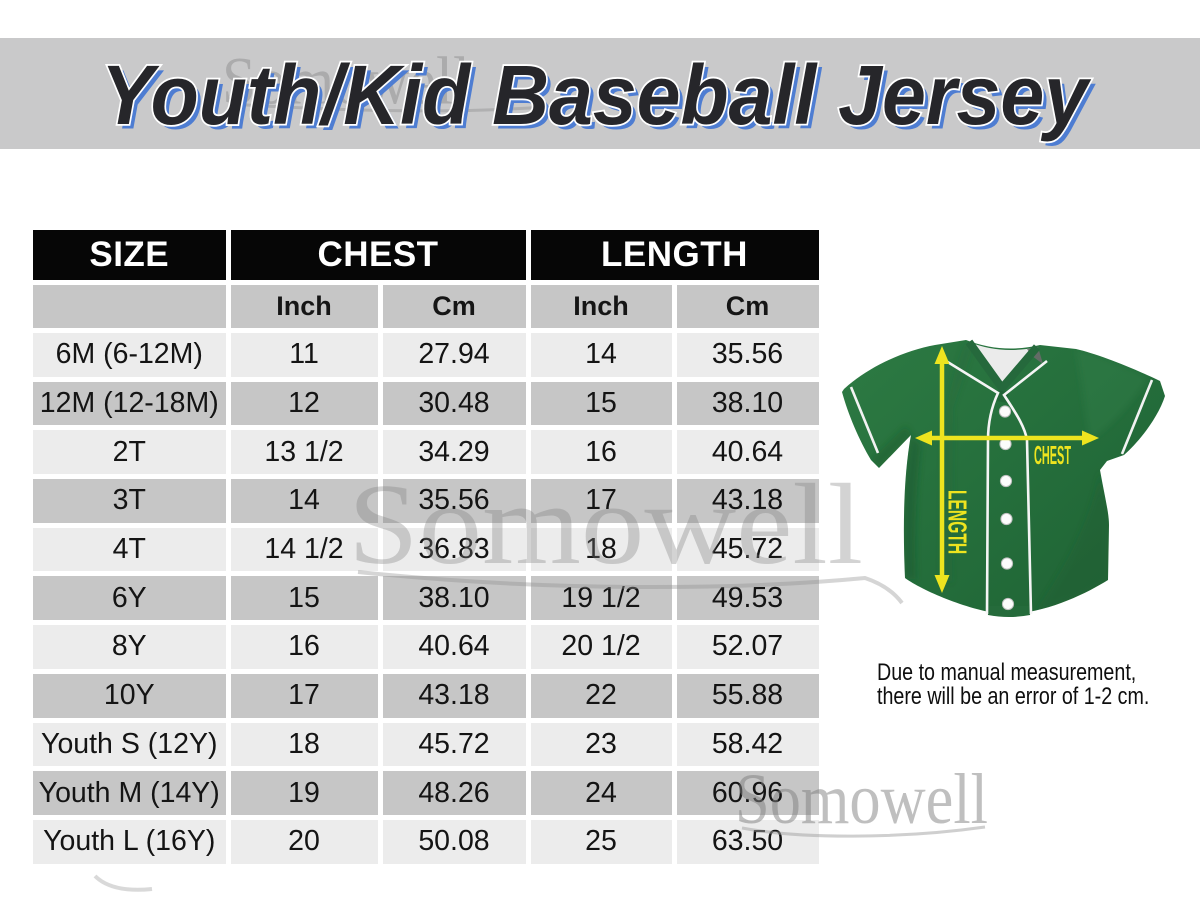  Describe the element at coordinates (1052, 456) in the screenshot. I see `svg-text: CHEST` at that location.